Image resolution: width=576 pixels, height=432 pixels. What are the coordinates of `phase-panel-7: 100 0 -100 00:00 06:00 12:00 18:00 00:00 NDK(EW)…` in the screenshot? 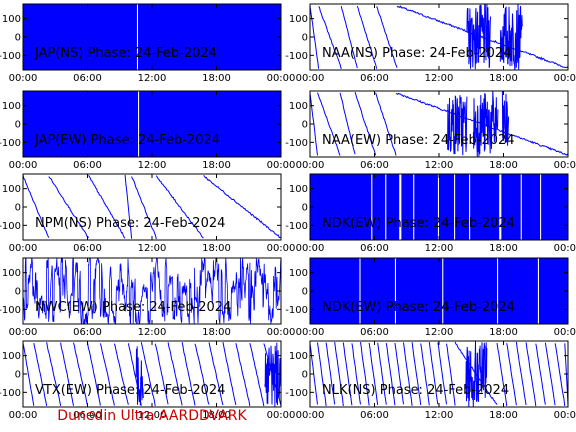 It's located at (430, 297).